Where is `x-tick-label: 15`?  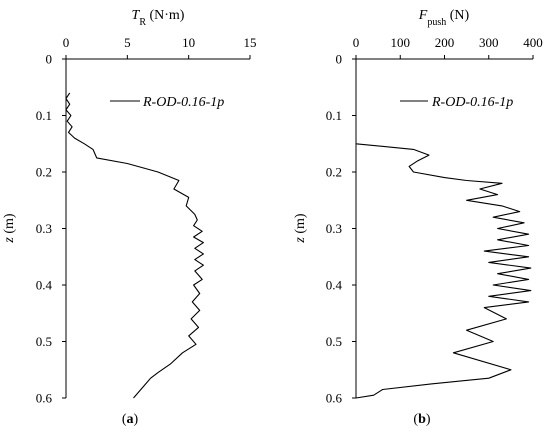 x-tick-label: 15 is located at coordinates (250, 42).